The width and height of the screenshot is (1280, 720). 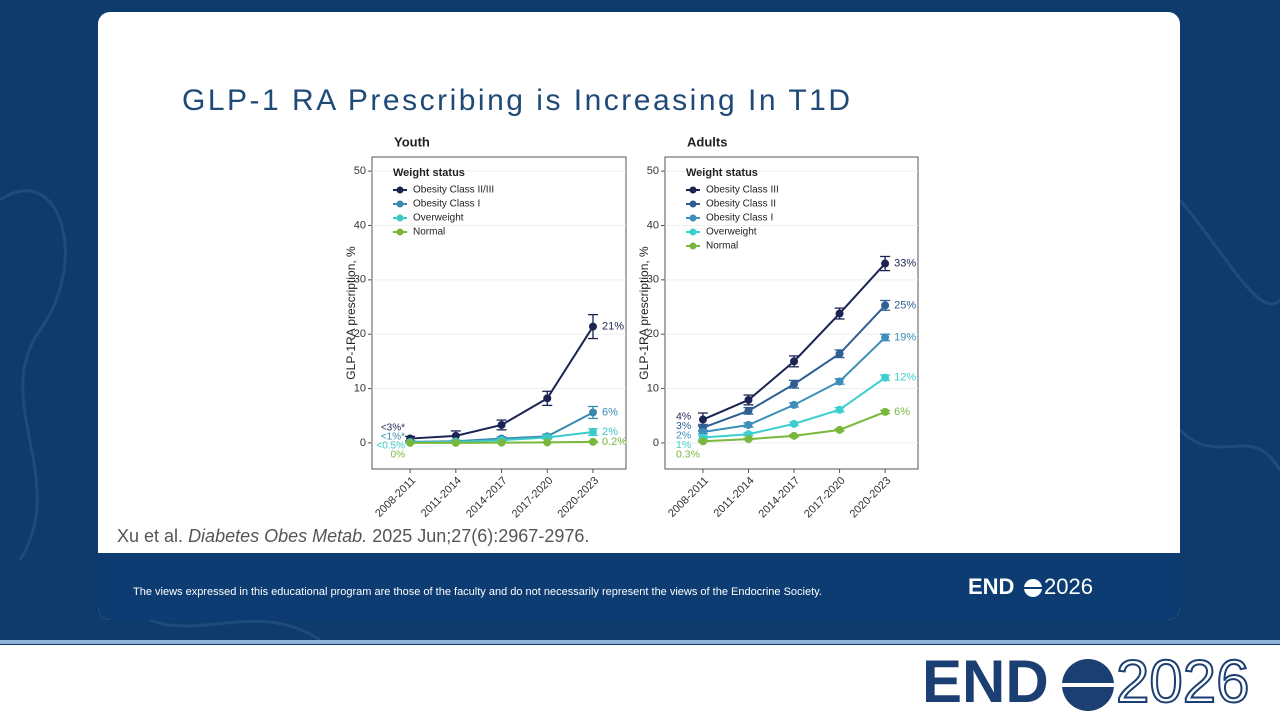 What do you see at coordinates (393, 437) in the screenshot?
I see `series-note: <1%*` at bounding box center [393, 437].